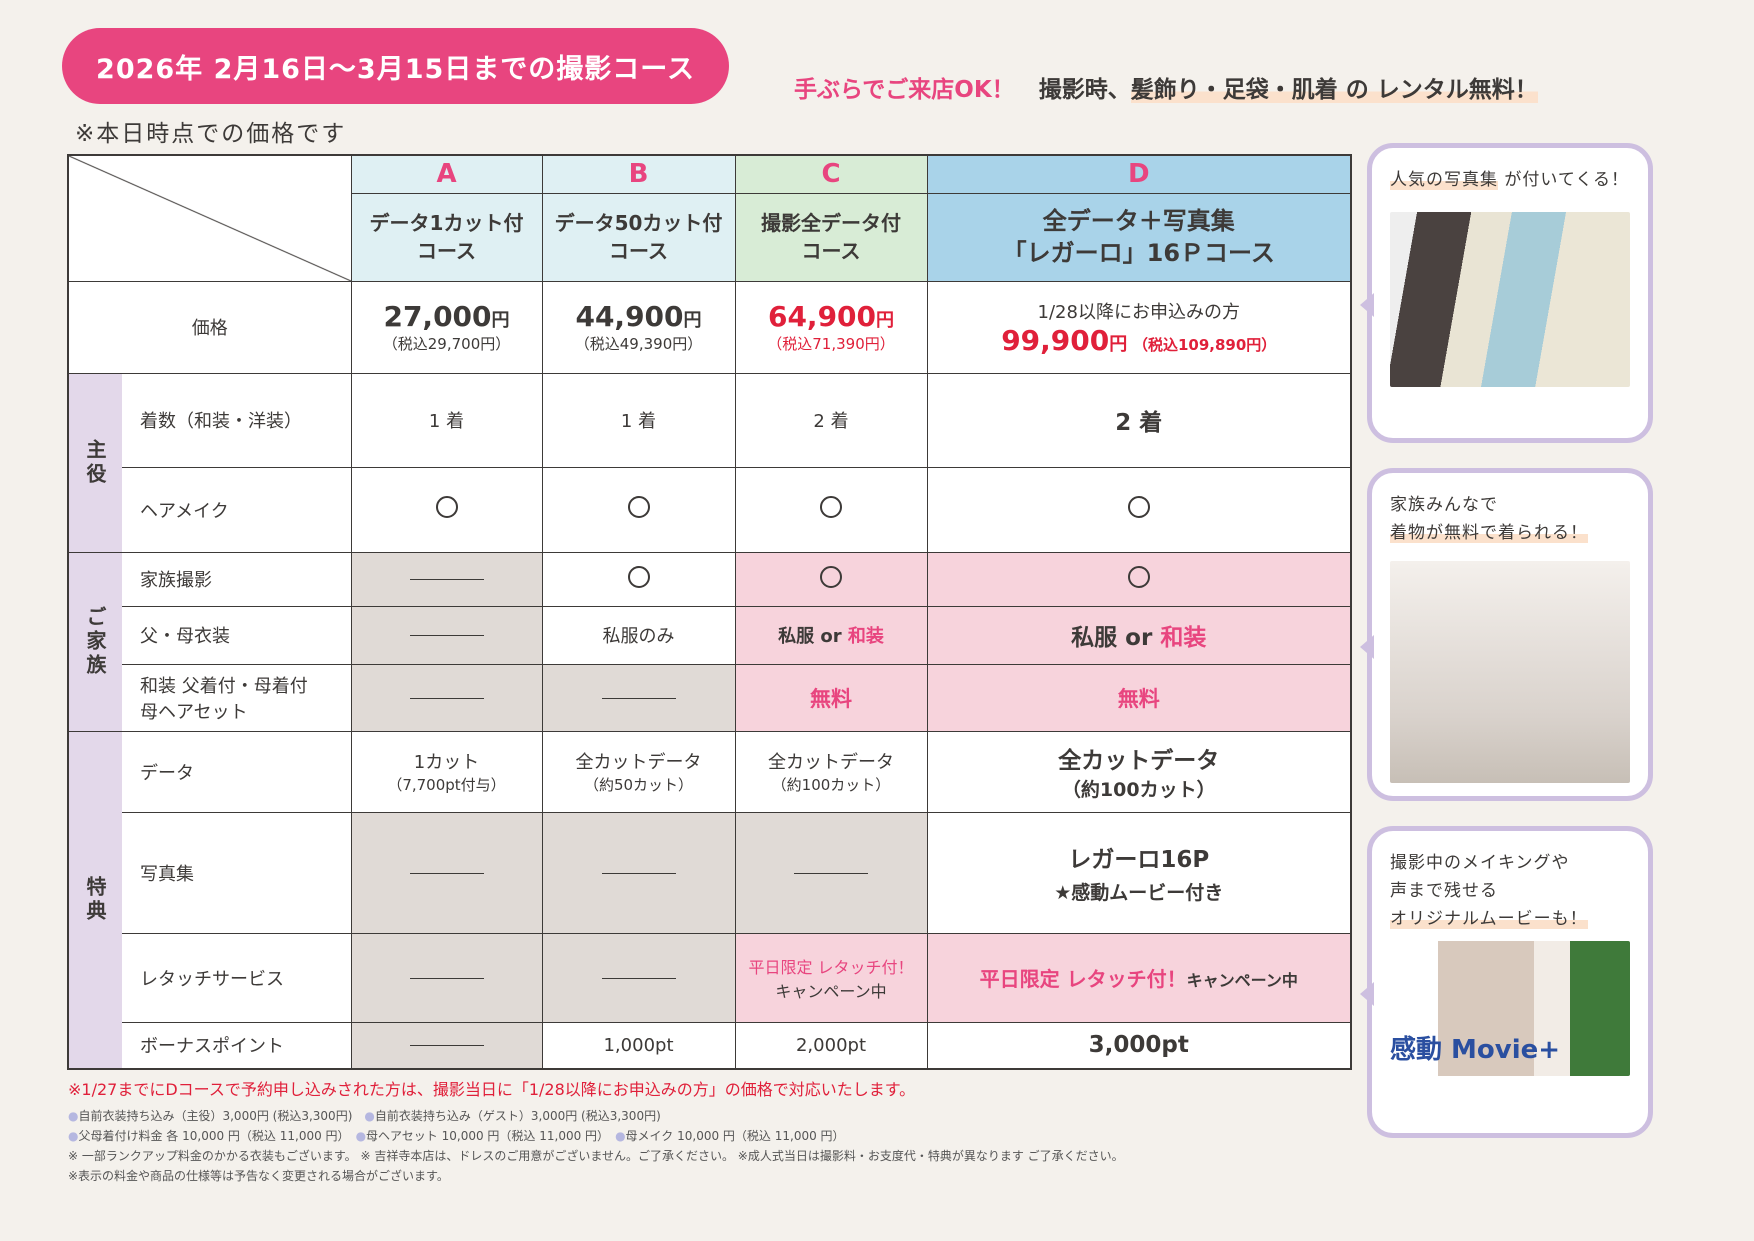 This screenshot has height=1241, width=1754. Describe the element at coordinates (1139, 635) in the screenshot. I see `parent-outfit-d: 私服 or 和装` at that location.